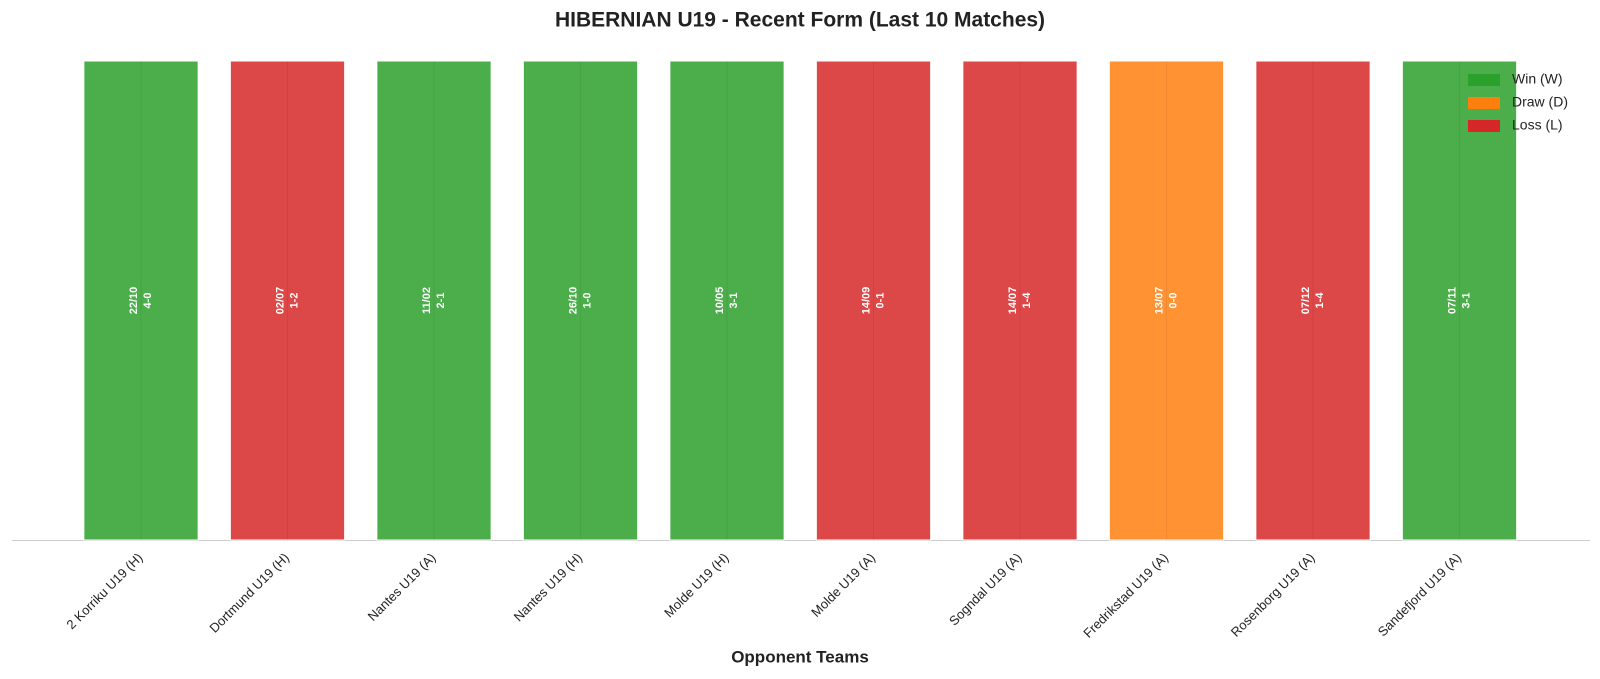 This screenshot has height=679, width=1600. Describe the element at coordinates (1537, 79) in the screenshot. I see `legend-label: Win (W)` at that location.